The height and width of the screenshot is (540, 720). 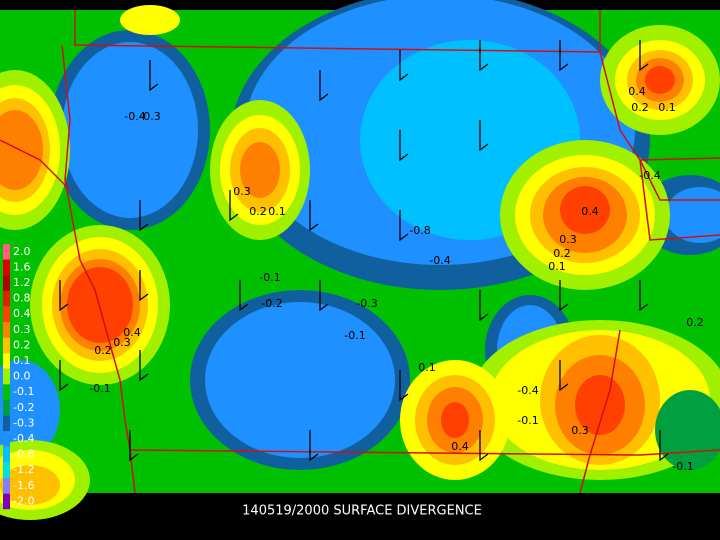 I want to click on legend-label: 2.0, so click(x=22, y=251).